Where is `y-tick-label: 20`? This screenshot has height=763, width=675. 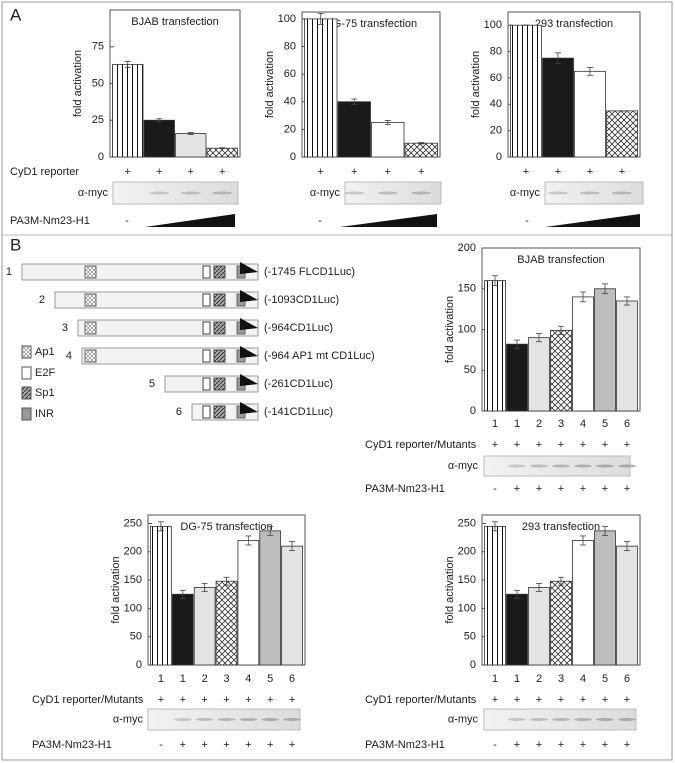
y-tick-label: 20 is located at coordinates (290, 129).